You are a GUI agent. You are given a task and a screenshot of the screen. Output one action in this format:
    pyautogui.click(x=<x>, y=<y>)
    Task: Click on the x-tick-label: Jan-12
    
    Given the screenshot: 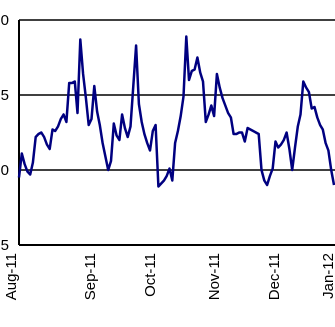 What is the action you would take?
    pyautogui.click(x=327, y=276)
    